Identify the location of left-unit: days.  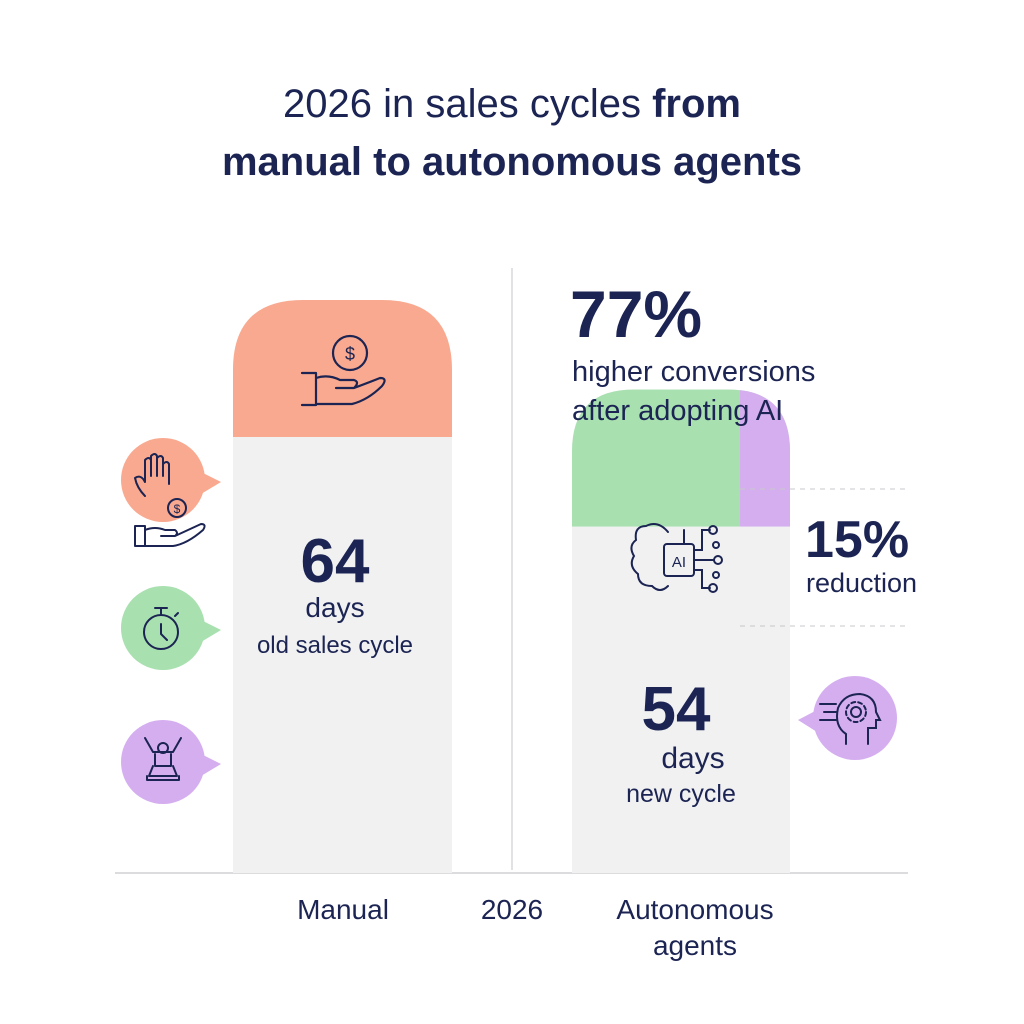
(335, 607).